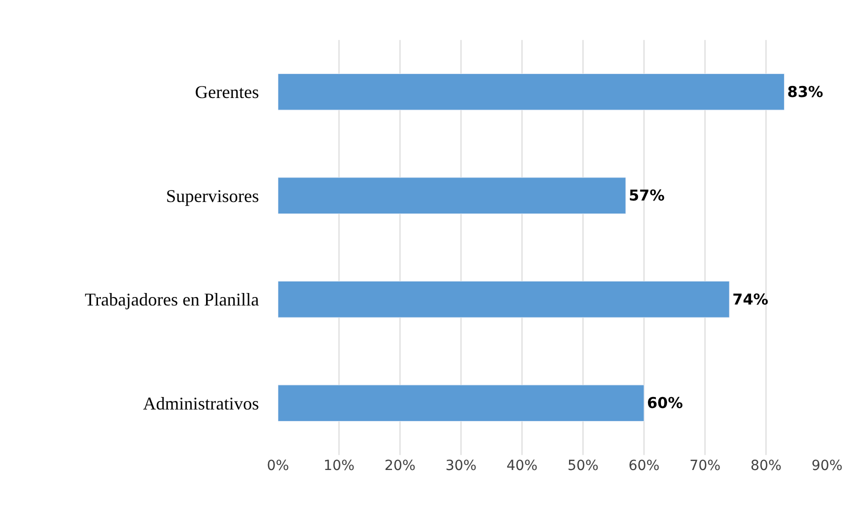 The image size is (860, 509). I want to click on x-tick-label: 0%, so click(278, 466).